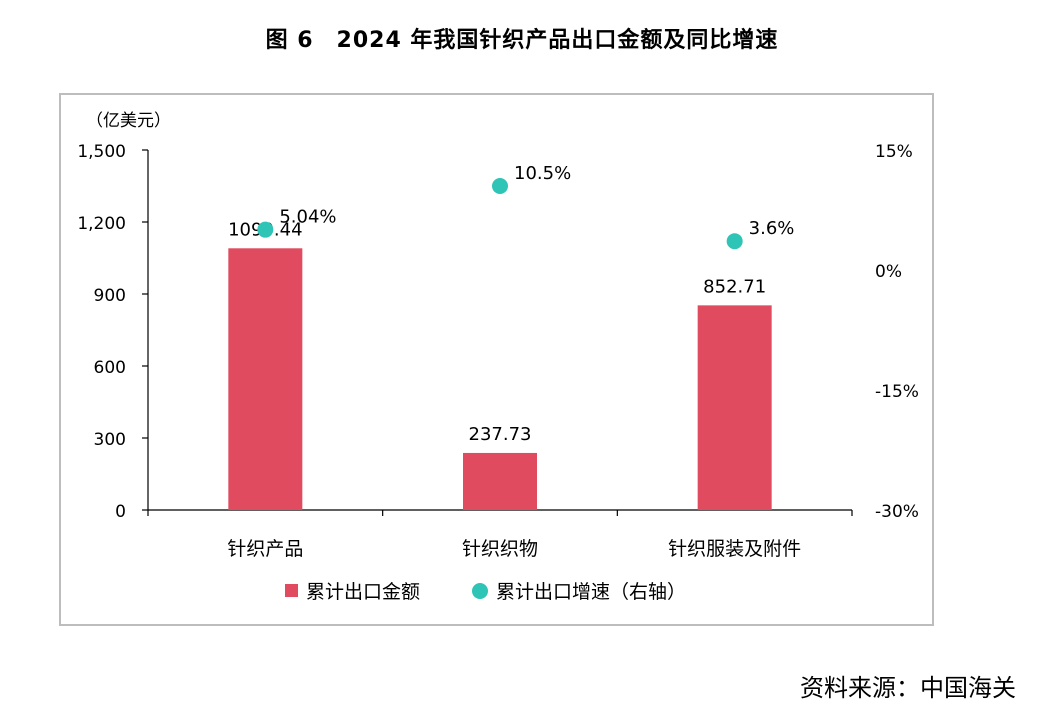  What do you see at coordinates (110, 368) in the screenshot?
I see `y-tick-label-left: 600` at bounding box center [110, 368].